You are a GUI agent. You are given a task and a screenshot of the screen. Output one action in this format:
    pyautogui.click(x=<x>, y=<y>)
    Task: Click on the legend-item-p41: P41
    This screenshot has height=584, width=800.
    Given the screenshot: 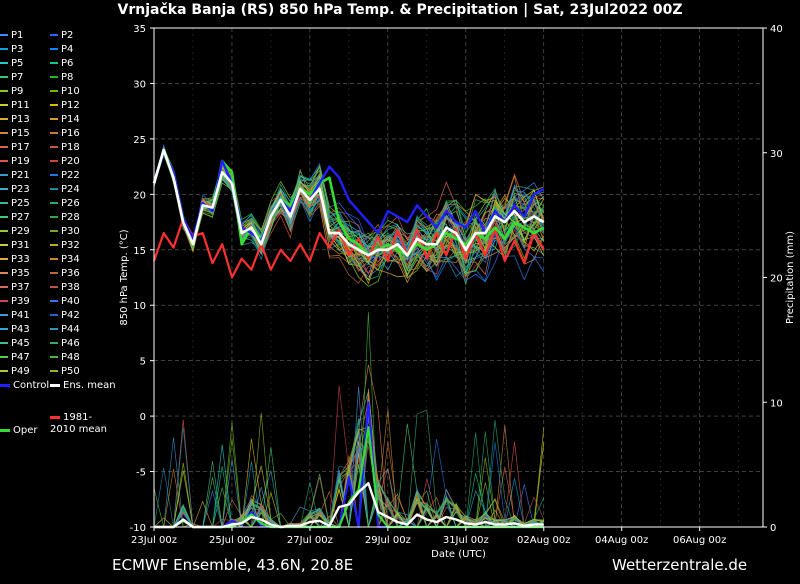 What is the action you would take?
    pyautogui.click(x=15, y=316)
    